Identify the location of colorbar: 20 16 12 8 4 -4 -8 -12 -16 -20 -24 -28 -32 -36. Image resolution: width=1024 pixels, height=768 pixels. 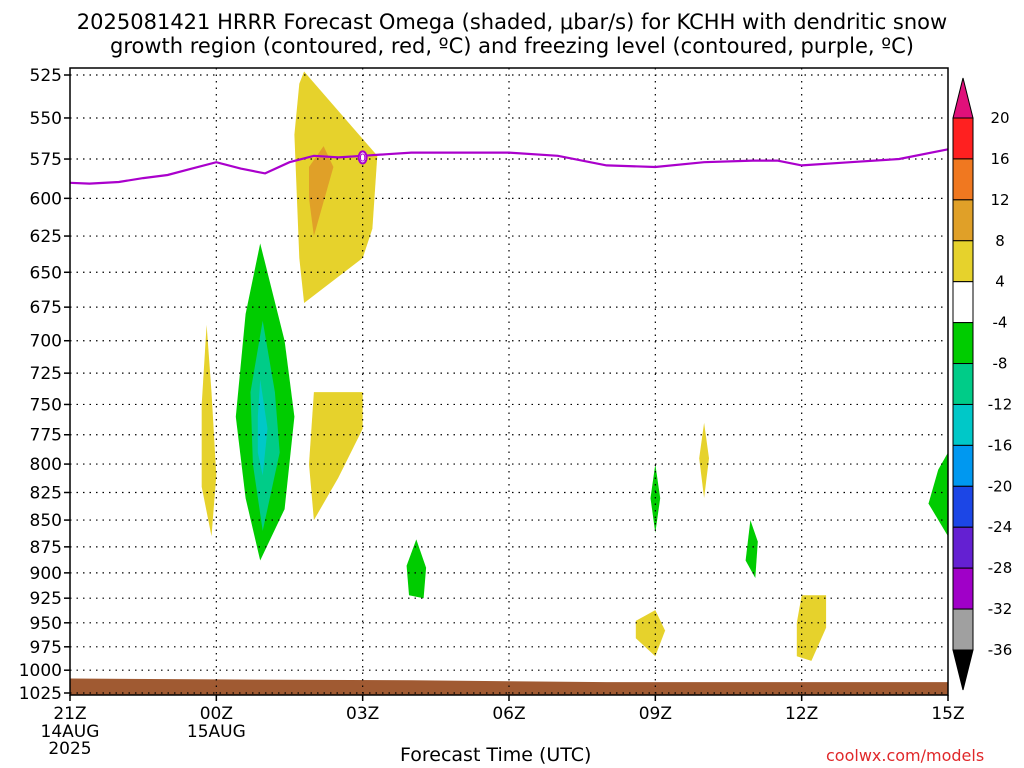
(982, 384).